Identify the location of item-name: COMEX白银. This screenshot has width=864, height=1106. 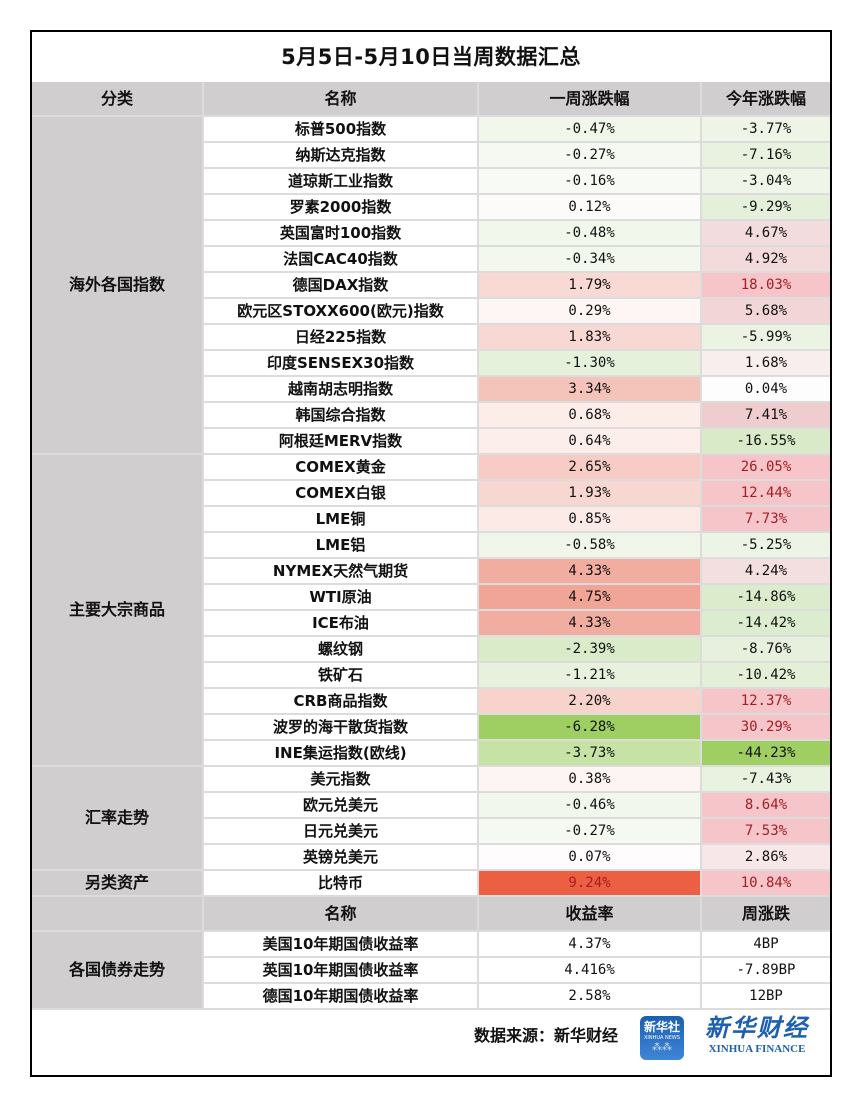
(341, 494).